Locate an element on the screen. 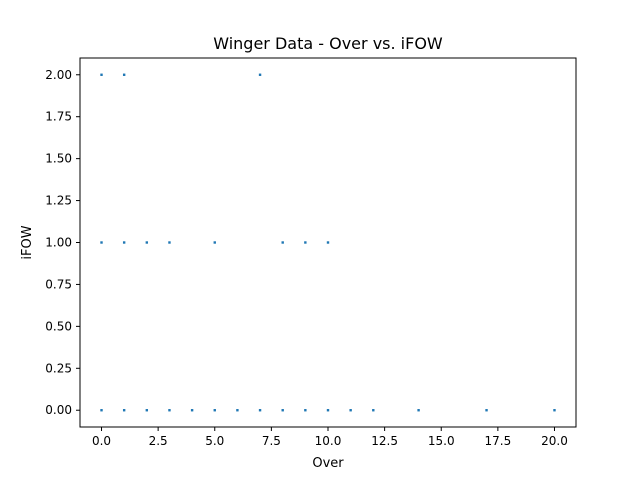 The image size is (640, 480). y-tick-label: 1.25 is located at coordinates (58, 201).